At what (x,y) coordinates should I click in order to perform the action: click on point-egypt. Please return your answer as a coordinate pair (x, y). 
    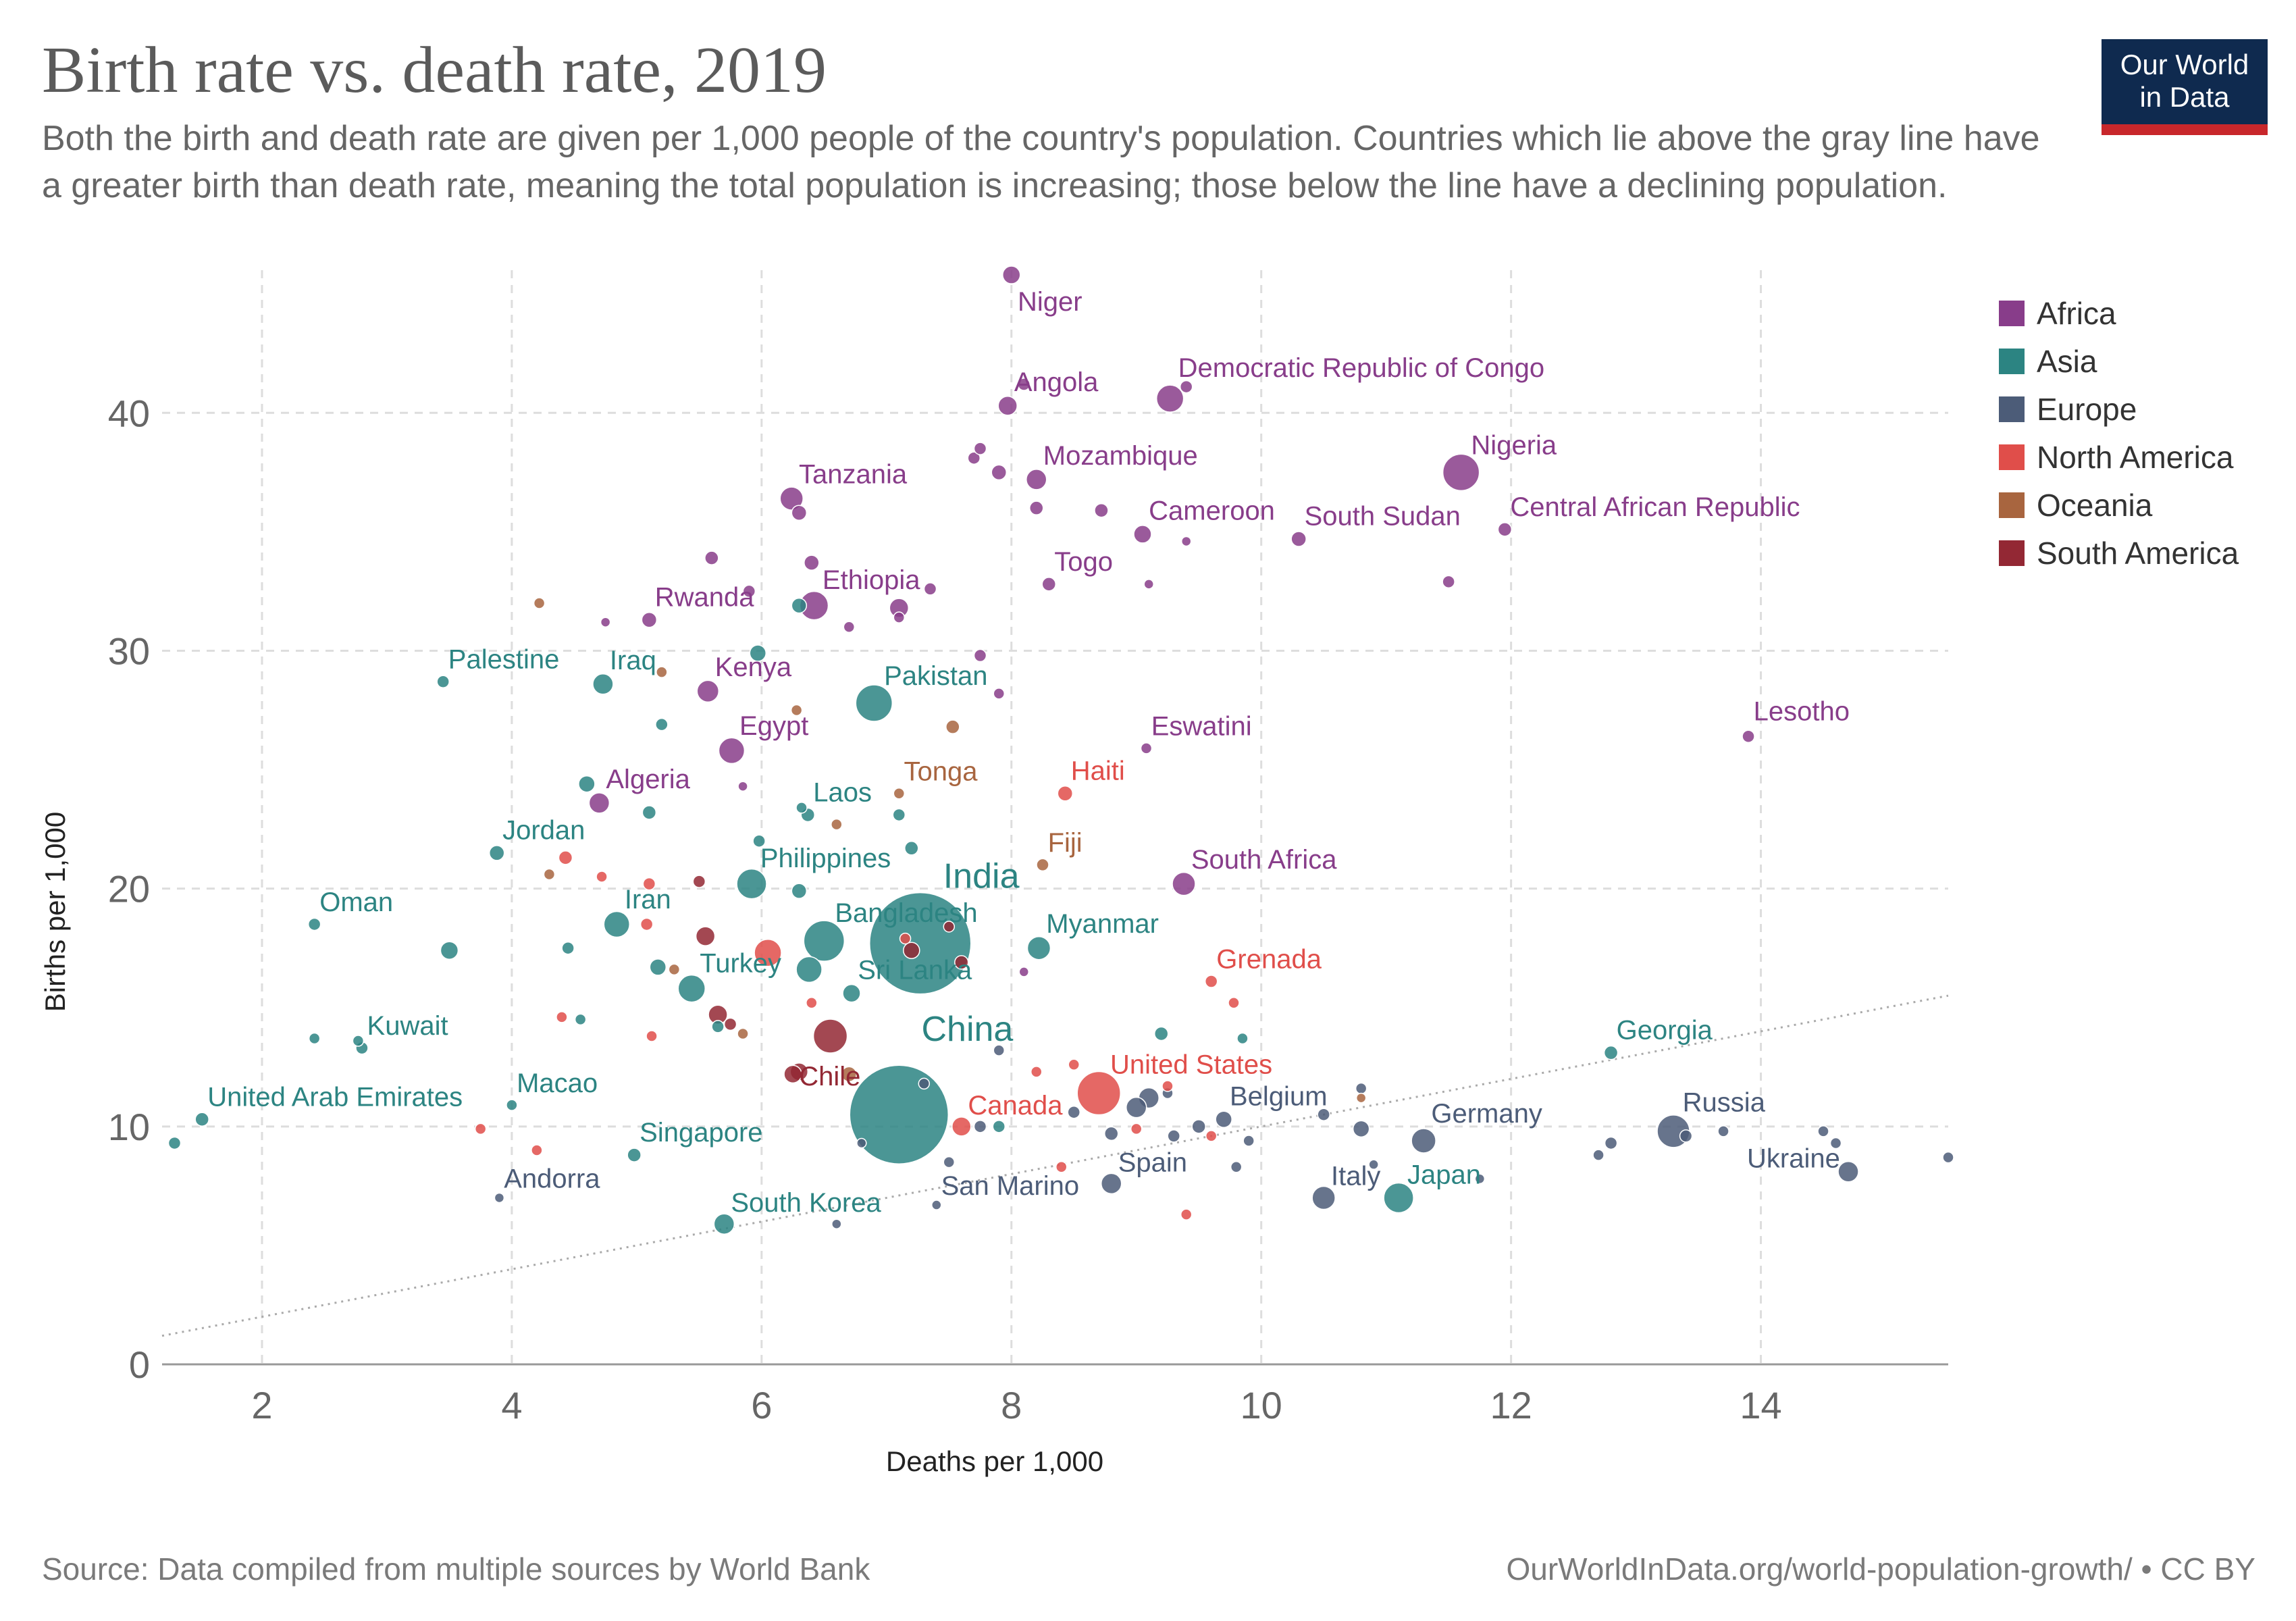
    Looking at the image, I should click on (732, 751).